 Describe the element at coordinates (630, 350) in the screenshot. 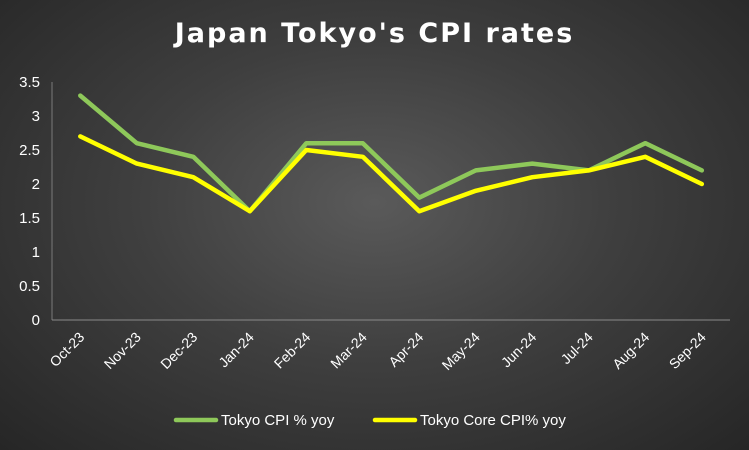

I see `x-tick-label: Aug-24` at that location.